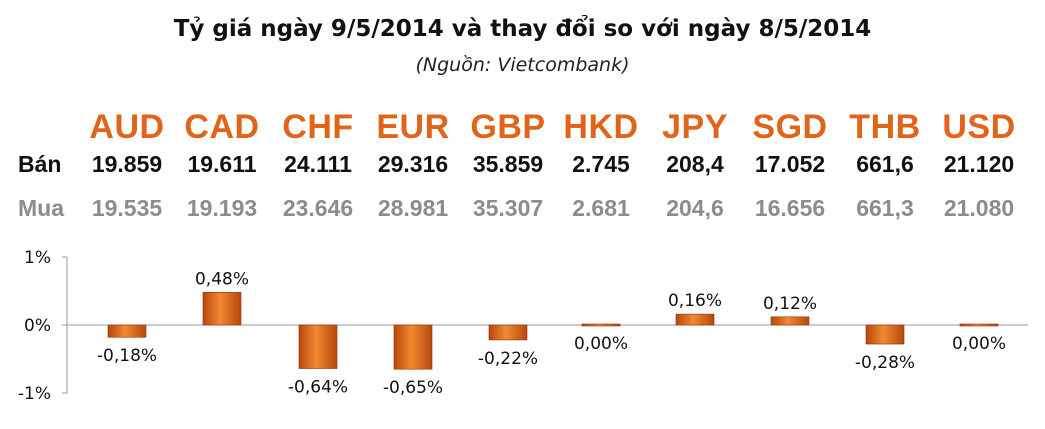 This screenshot has height=429, width=1045. What do you see at coordinates (885, 334) in the screenshot?
I see `bar-thb` at bounding box center [885, 334].